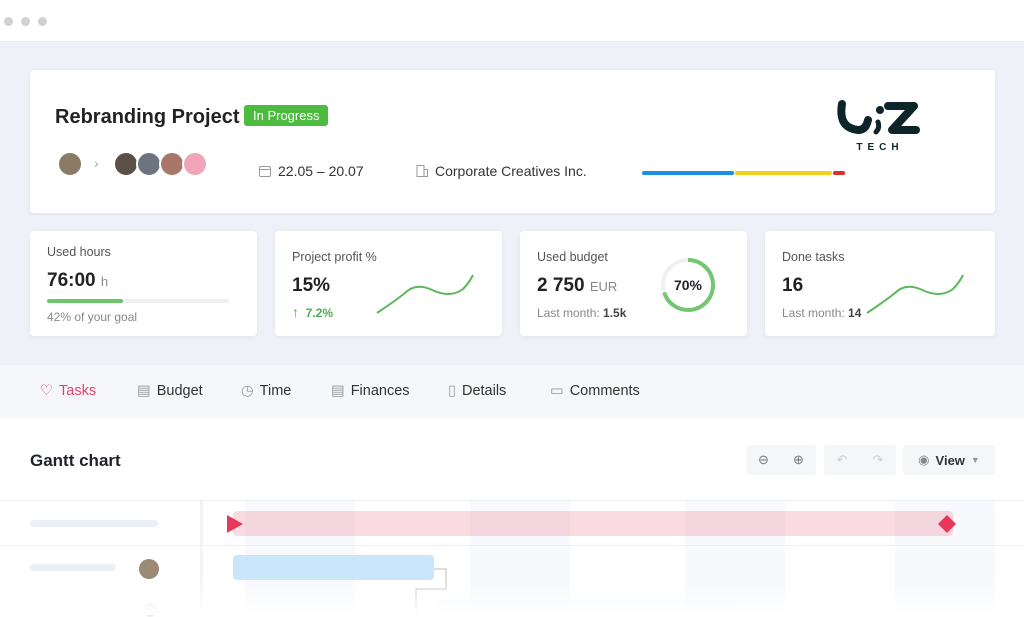 The height and width of the screenshot is (617, 1024). Describe the element at coordinates (822, 313) in the screenshot. I see `stat-sub: Last month: 14` at that location.